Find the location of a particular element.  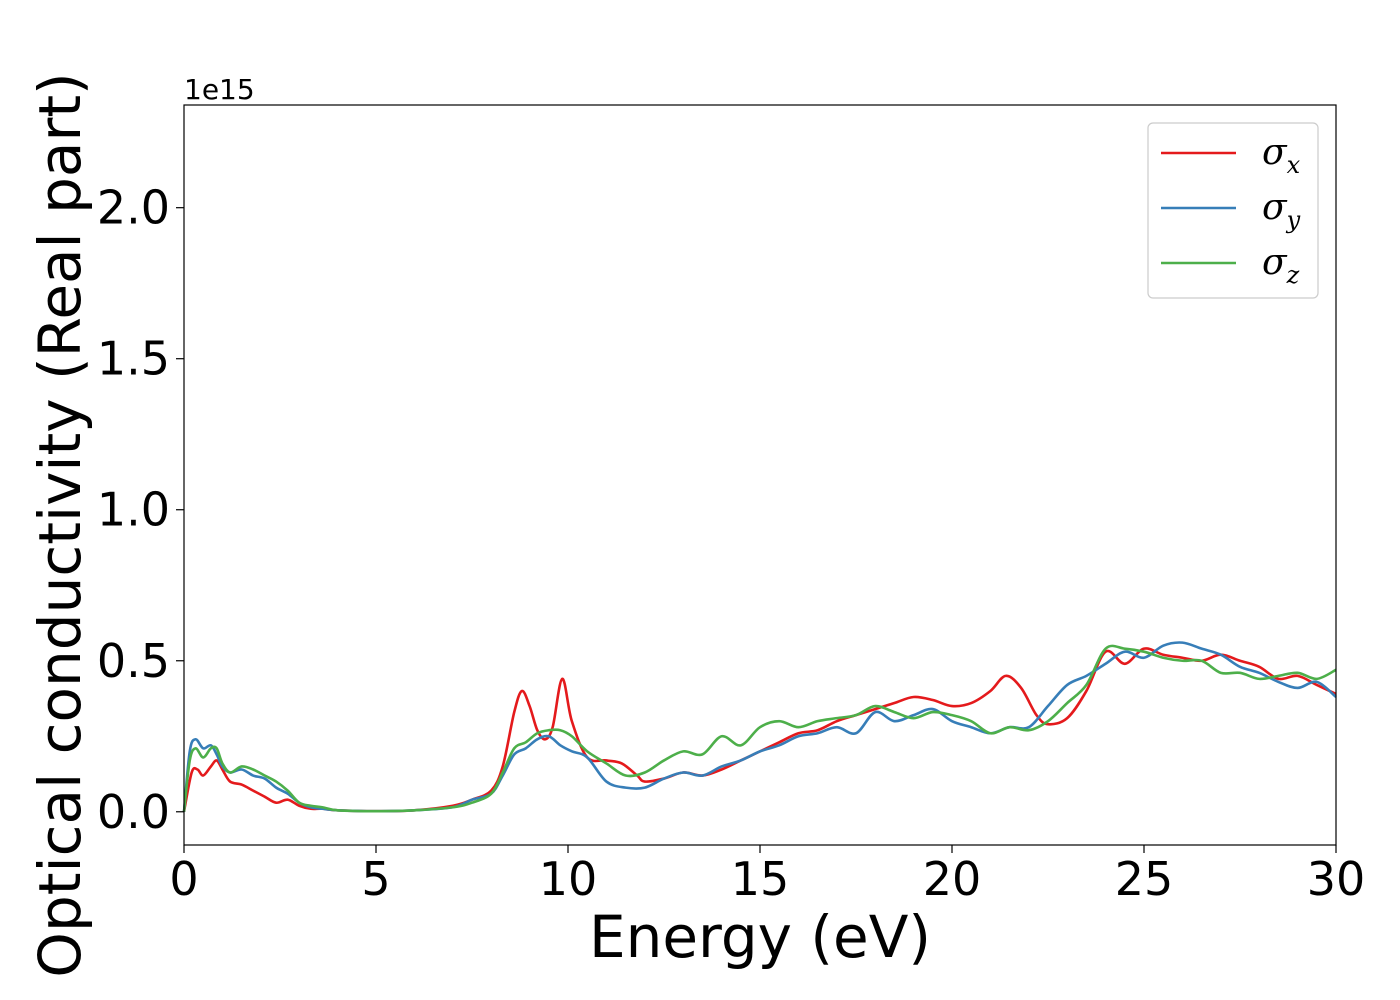

series-line-z is located at coordinates (759, 728).